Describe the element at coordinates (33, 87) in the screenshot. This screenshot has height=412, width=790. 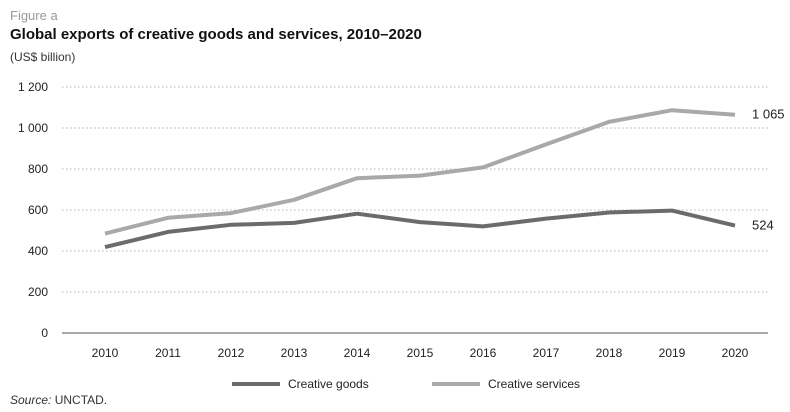
I see `y-tick-label: 1 200` at that location.